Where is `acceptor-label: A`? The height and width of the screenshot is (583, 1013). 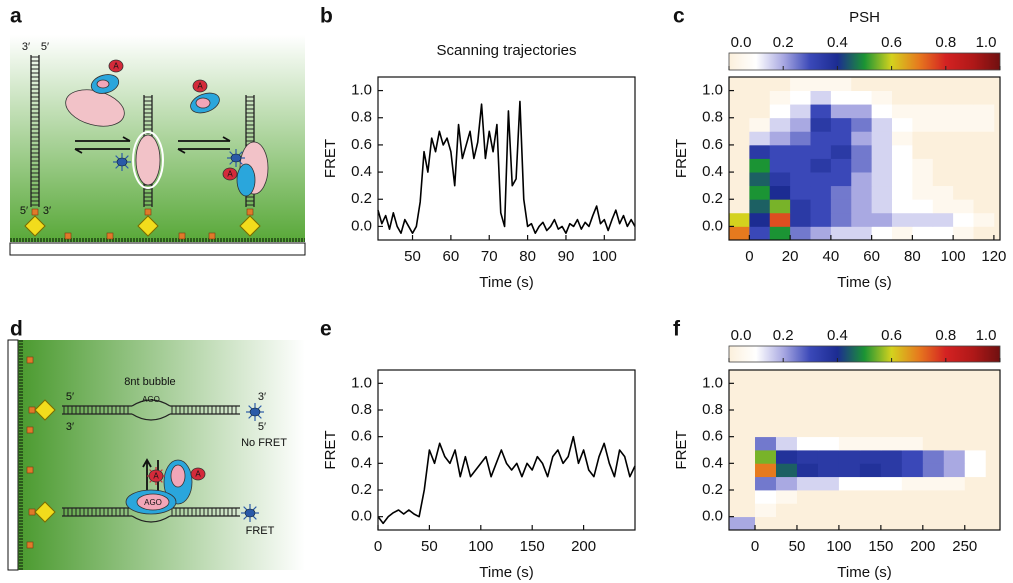 acceptor-label: A is located at coordinates (198, 474).